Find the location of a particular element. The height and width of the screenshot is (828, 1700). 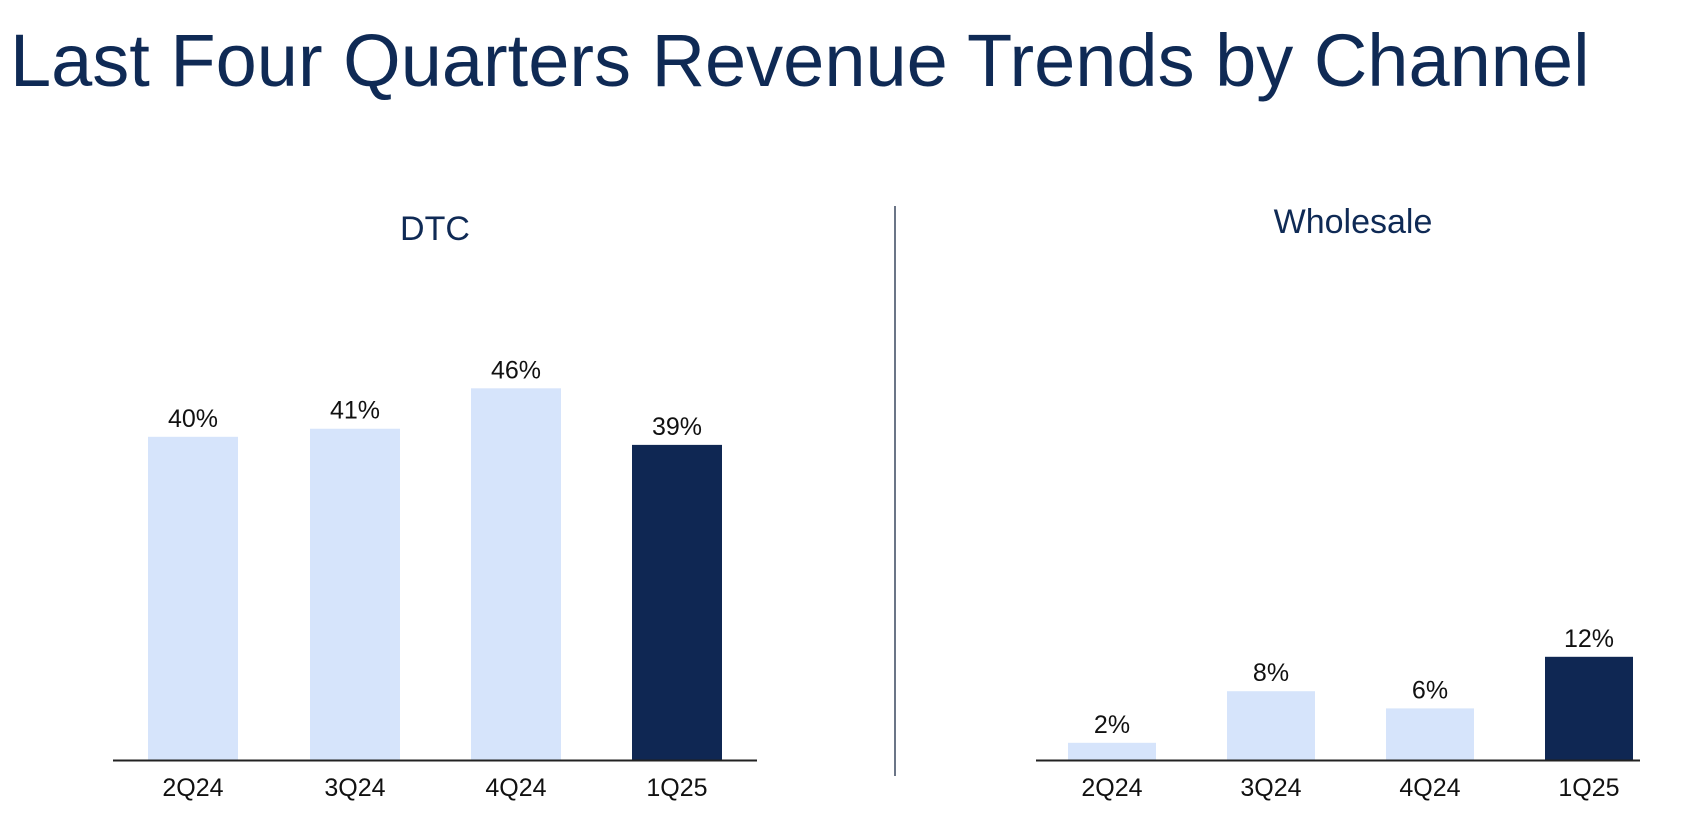

wholesale-value-label: 12% is located at coordinates (1589, 639).